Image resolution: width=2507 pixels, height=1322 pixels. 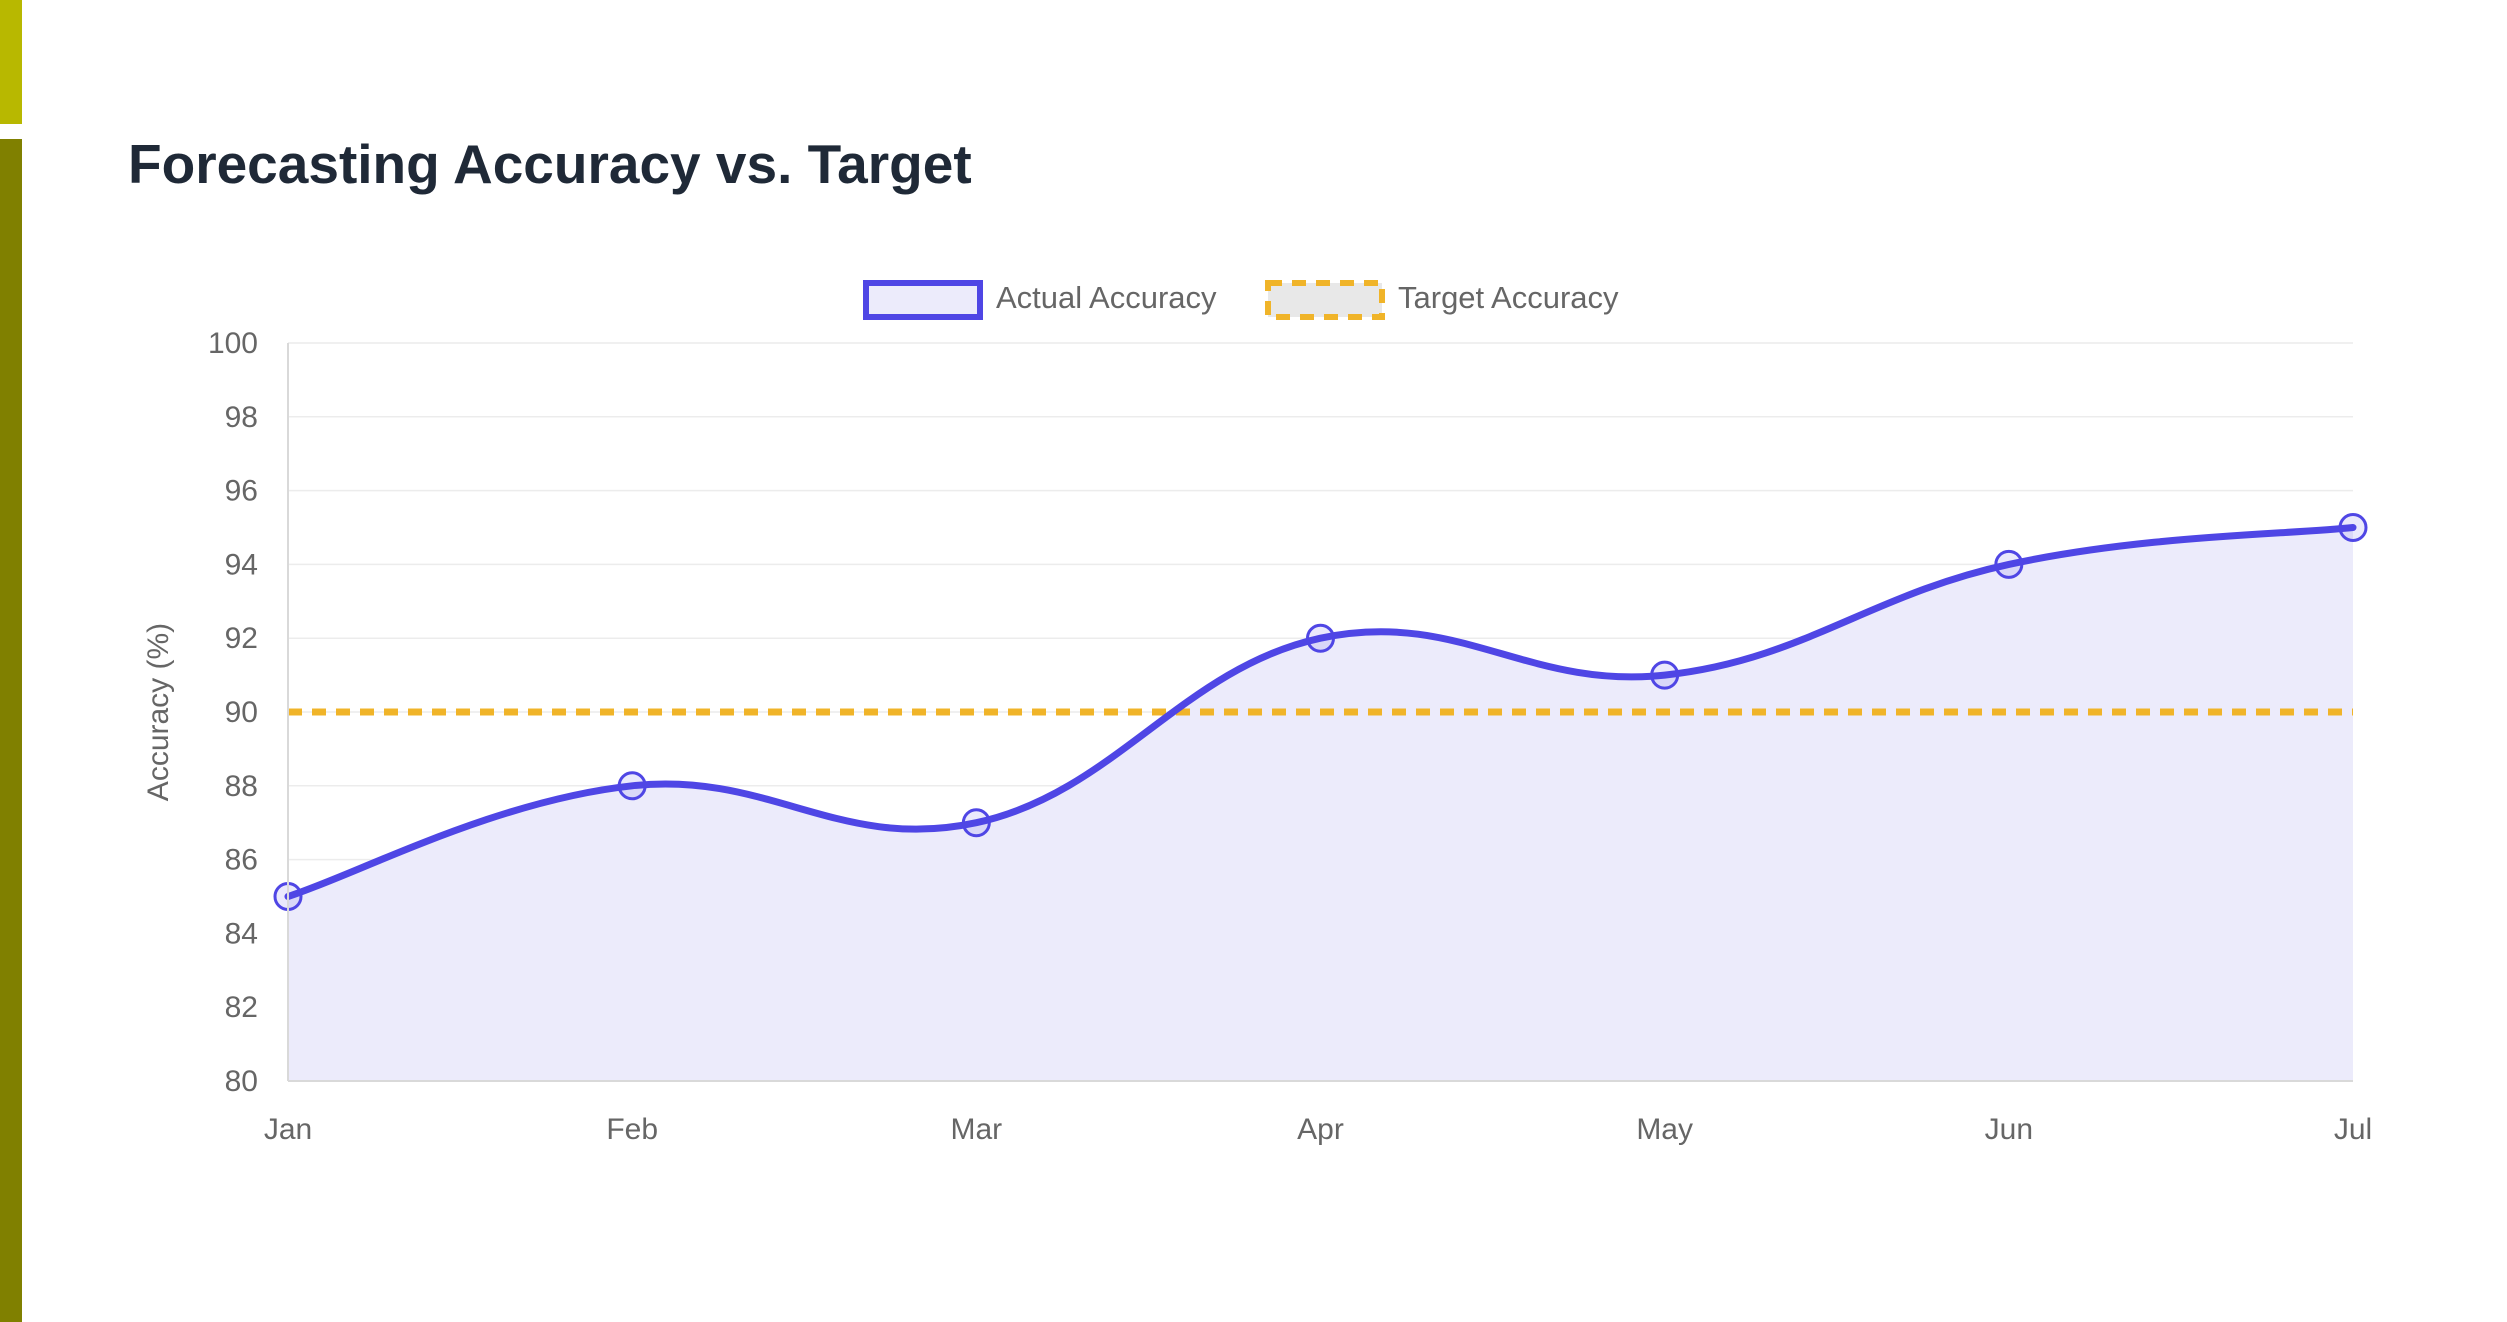 What do you see at coordinates (158, 712) in the screenshot?
I see `y-axis-title: Accuracy (%)` at bounding box center [158, 712].